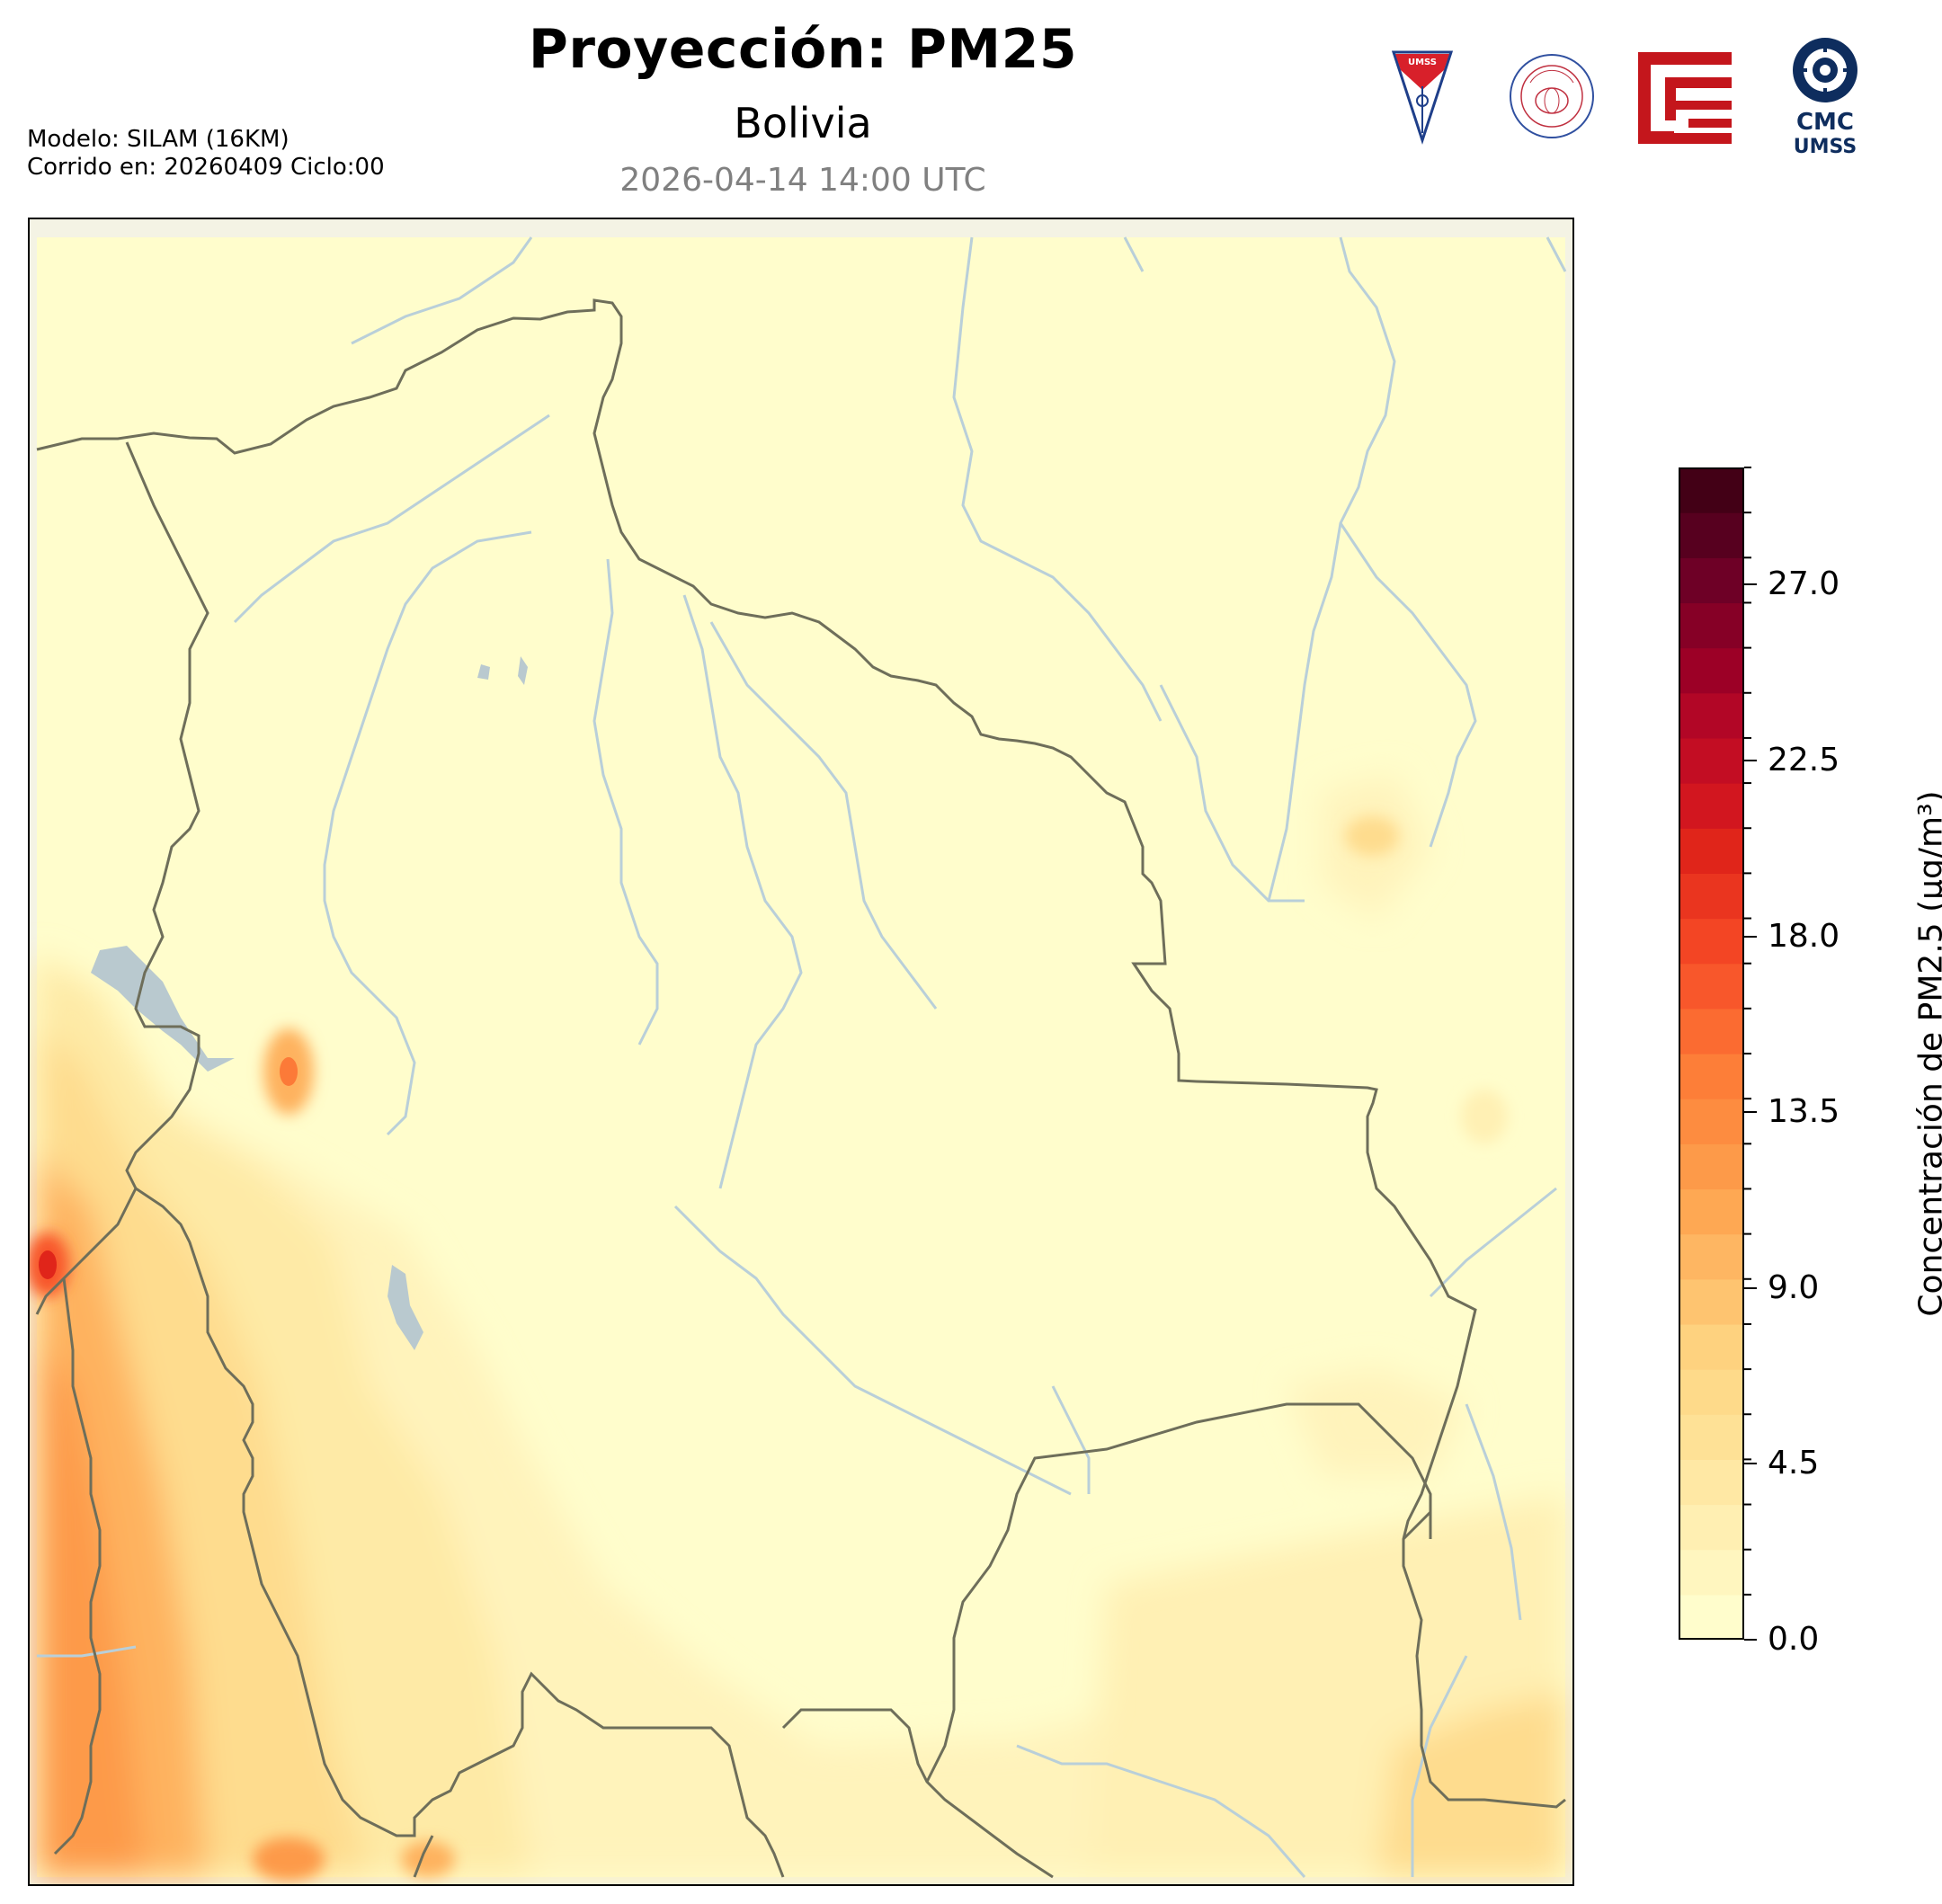 This screenshot has width=1942, height=1904. I want to click on colorbar-border, so click(1711, 1053).